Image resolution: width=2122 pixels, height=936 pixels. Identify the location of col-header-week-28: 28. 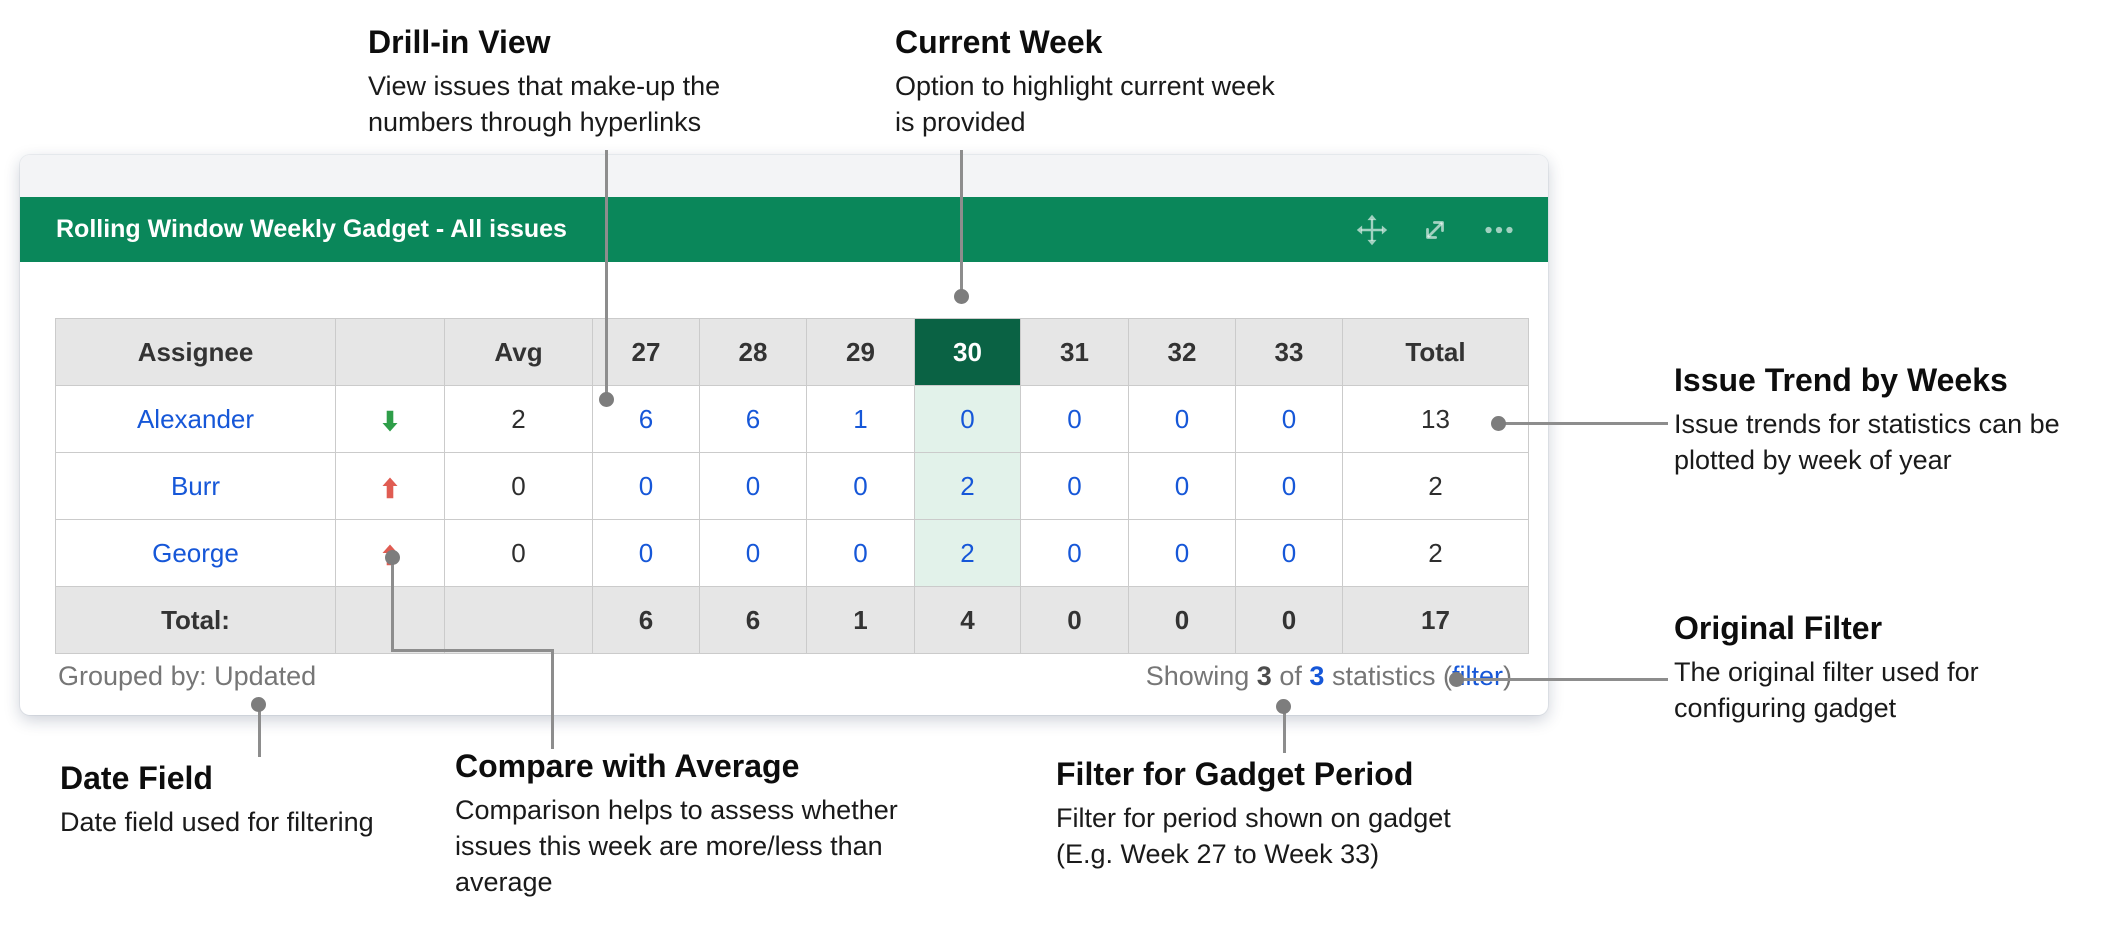
(753, 352).